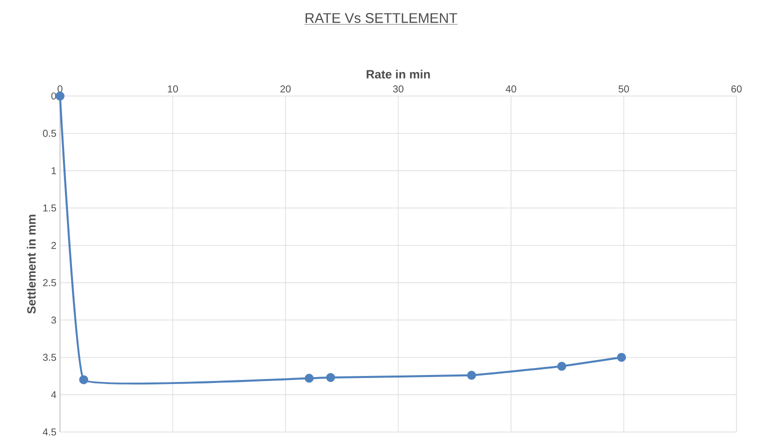  Describe the element at coordinates (49, 282) in the screenshot. I see `y-tick-label: 2.5` at that location.